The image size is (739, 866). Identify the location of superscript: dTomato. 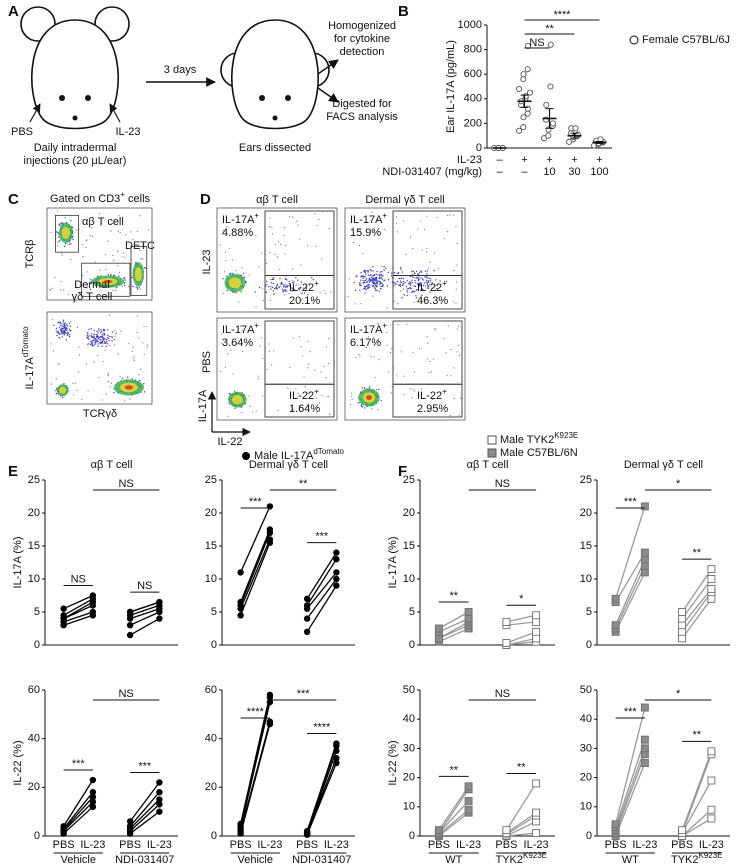
(25, 341).